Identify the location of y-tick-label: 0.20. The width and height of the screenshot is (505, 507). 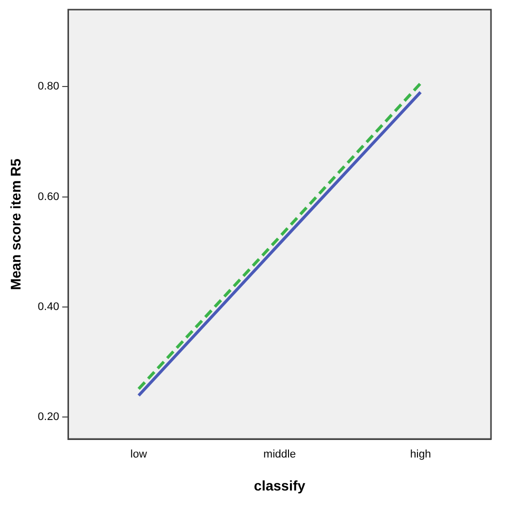
(49, 417).